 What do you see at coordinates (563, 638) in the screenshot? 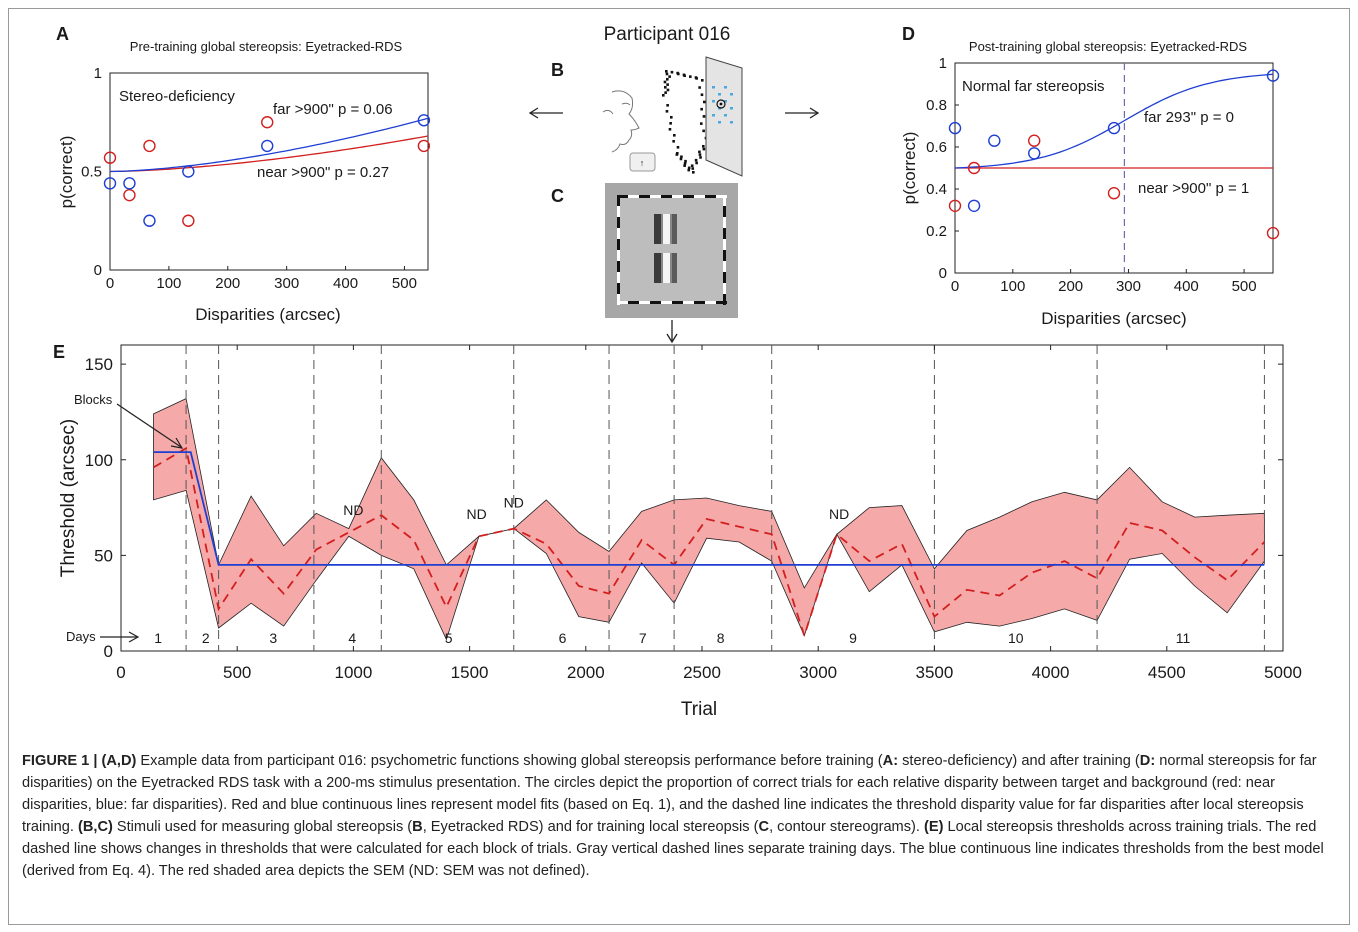
I see `day-label: 6` at bounding box center [563, 638].